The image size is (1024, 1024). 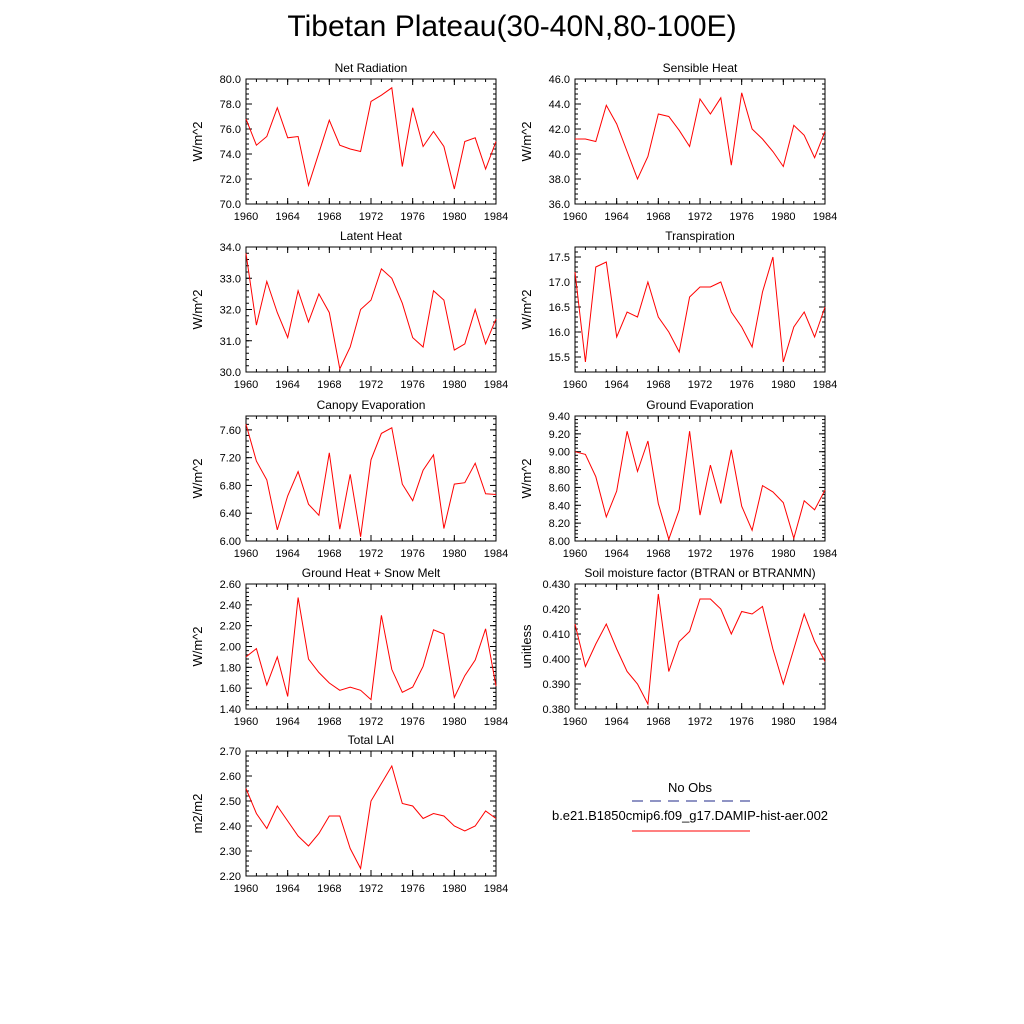 What do you see at coordinates (230, 852) in the screenshot?
I see `y-tick-label: 2.30` at bounding box center [230, 852].